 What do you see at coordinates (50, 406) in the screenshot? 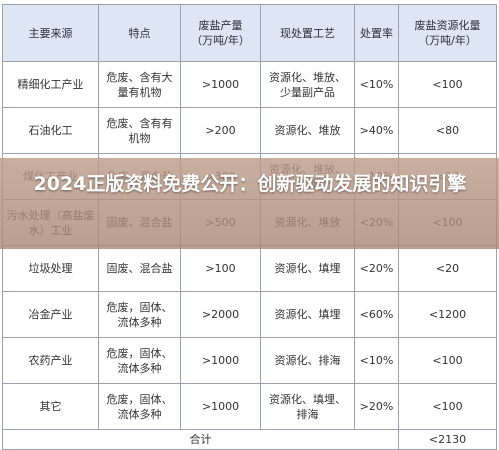
I see `cell-source: 其它` at bounding box center [50, 406].